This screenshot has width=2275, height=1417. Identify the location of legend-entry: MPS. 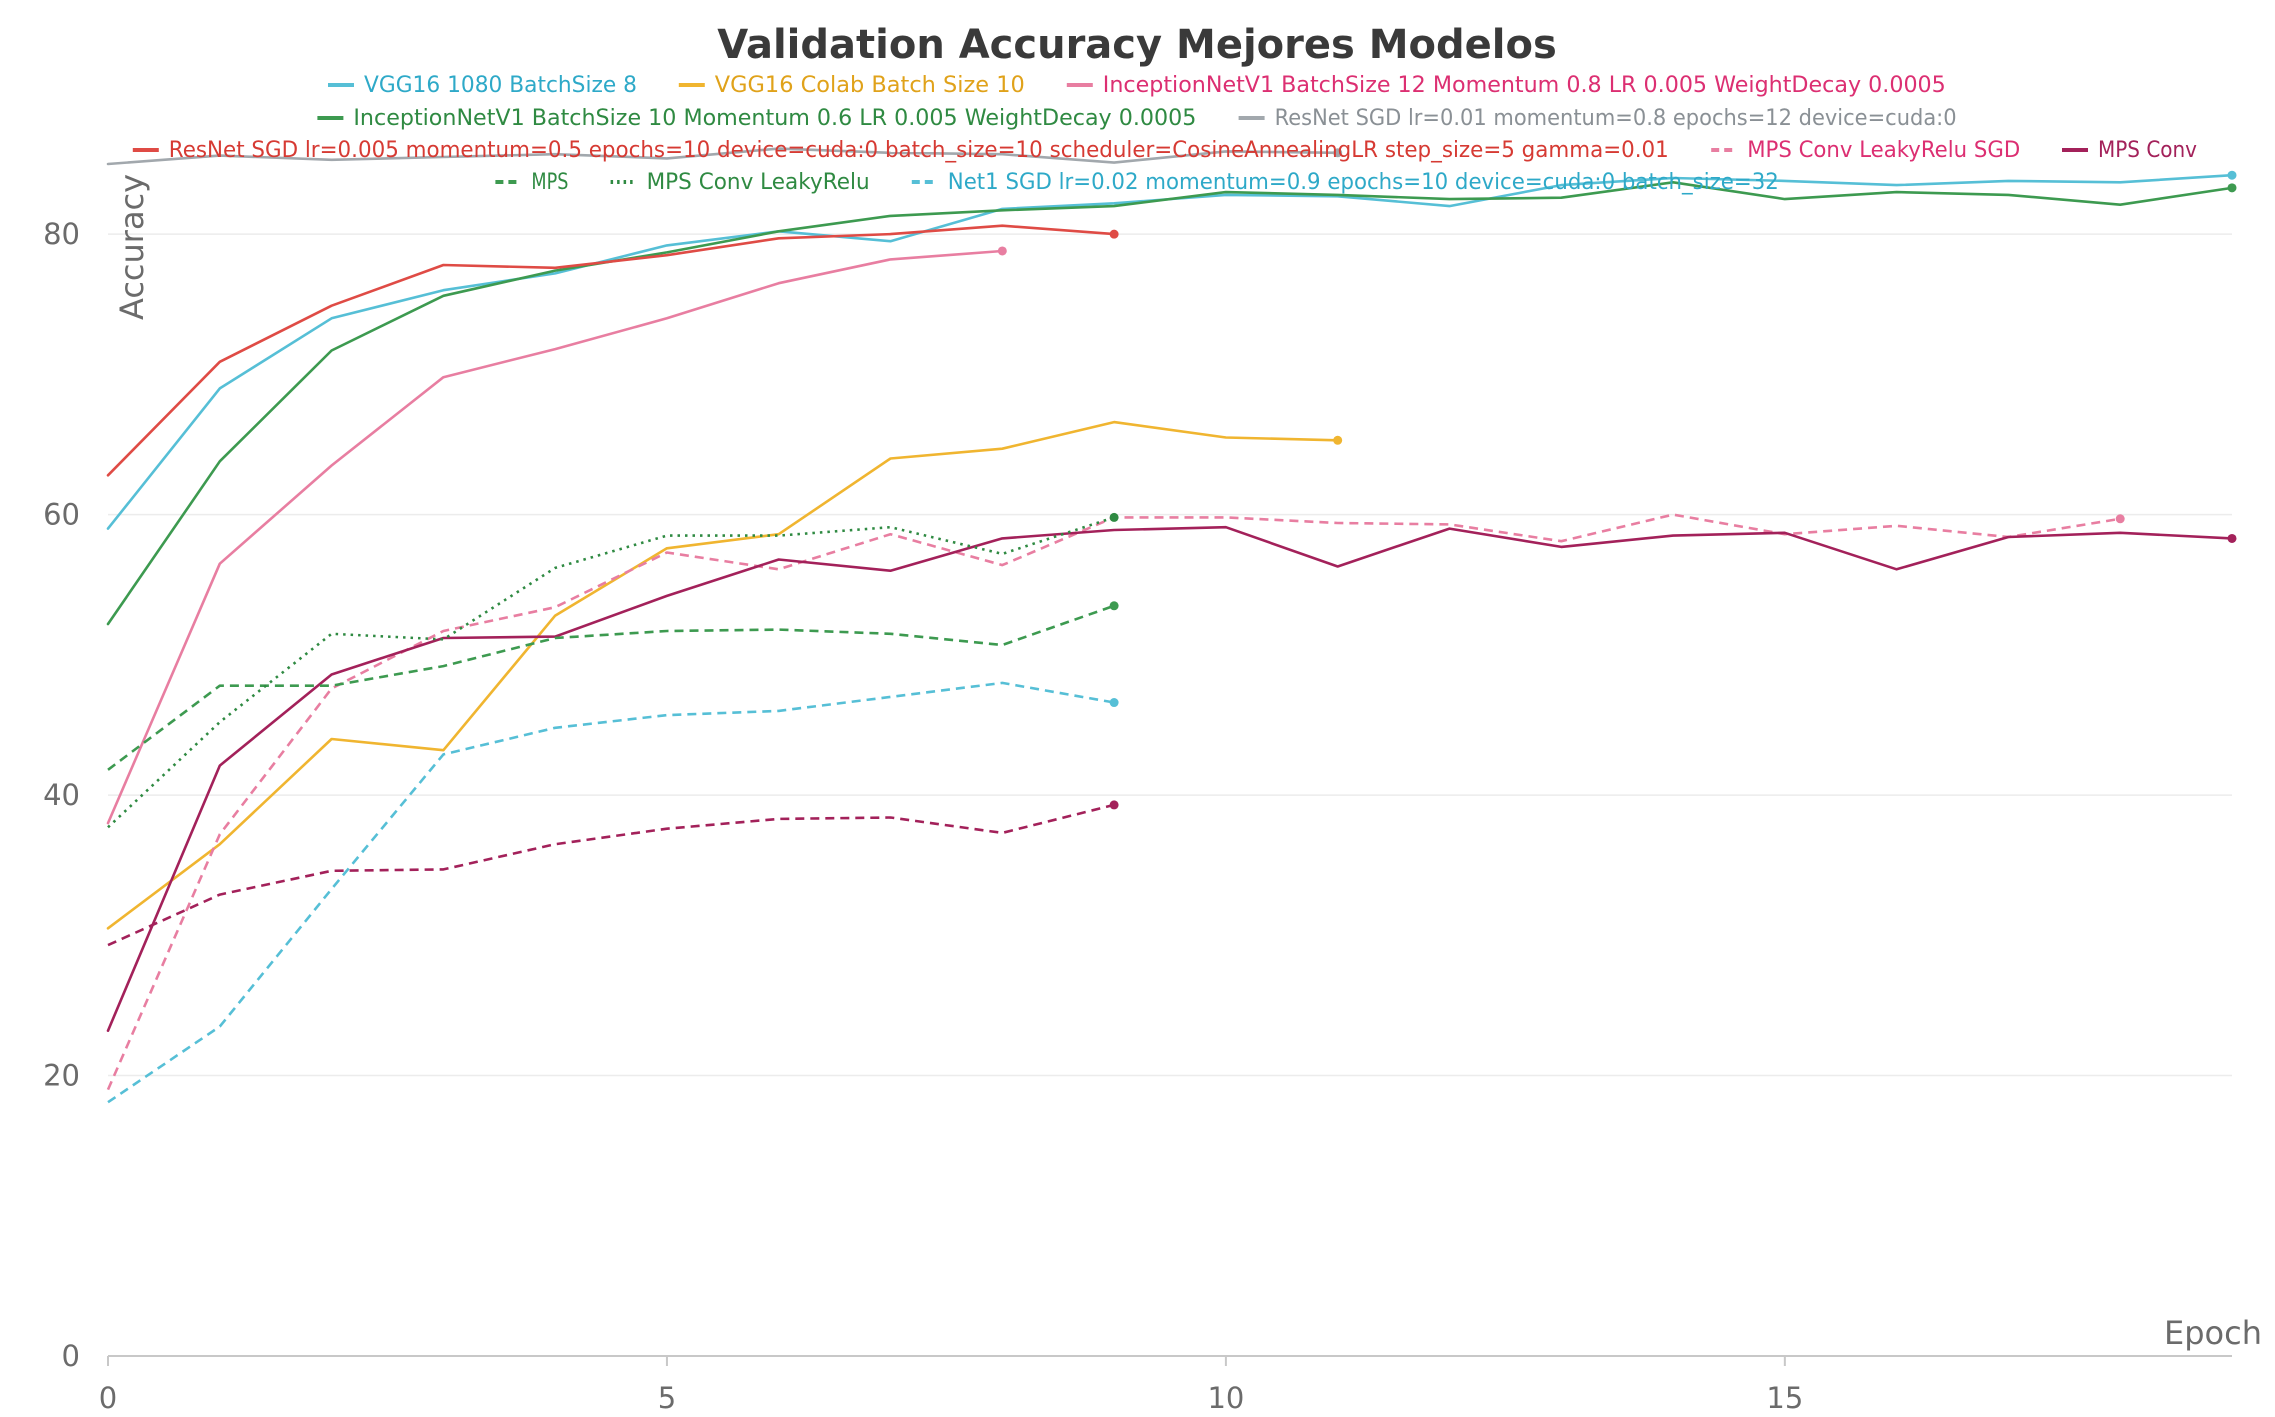
(531, 182).